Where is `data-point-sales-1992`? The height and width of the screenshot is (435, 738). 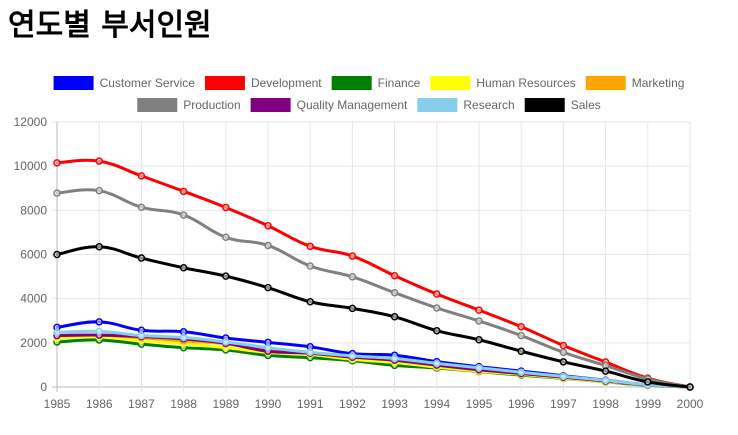
data-point-sales-1992 is located at coordinates (352, 308).